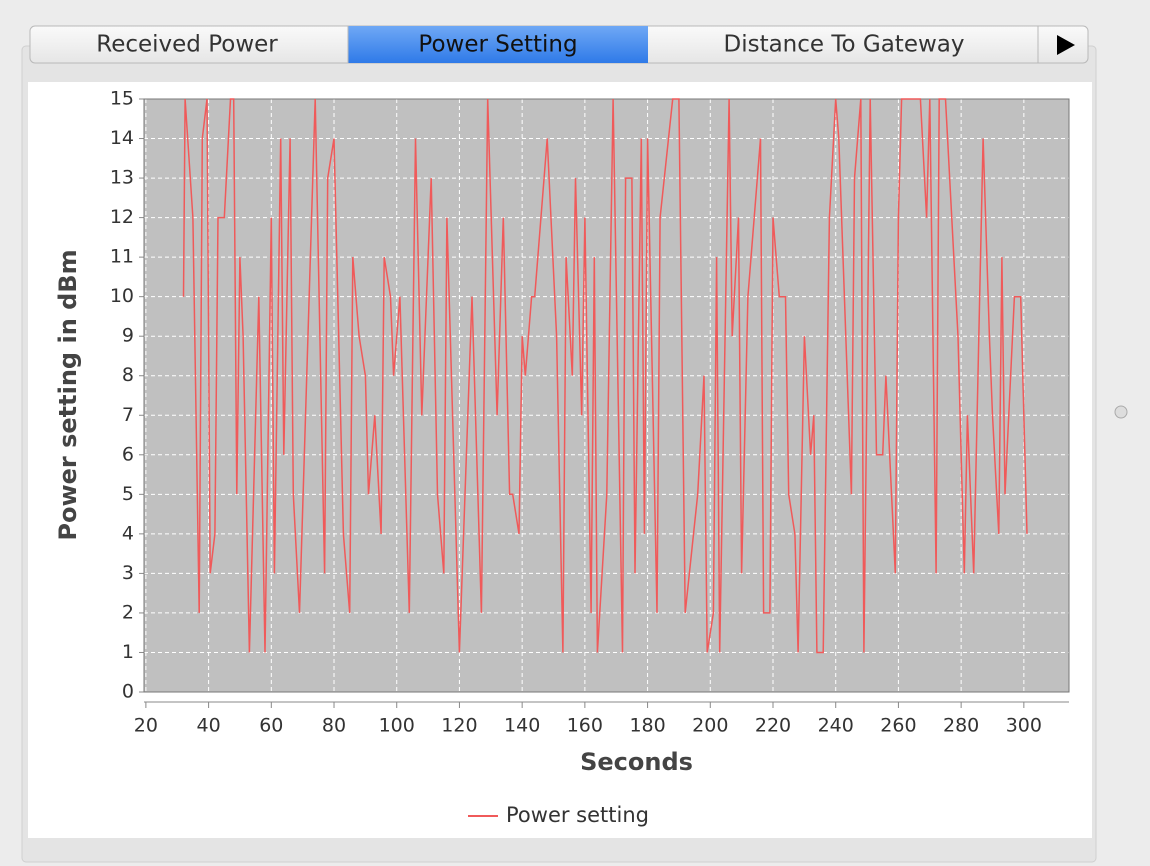  What do you see at coordinates (128, 533) in the screenshot?
I see `y-tick-label: 4` at bounding box center [128, 533].